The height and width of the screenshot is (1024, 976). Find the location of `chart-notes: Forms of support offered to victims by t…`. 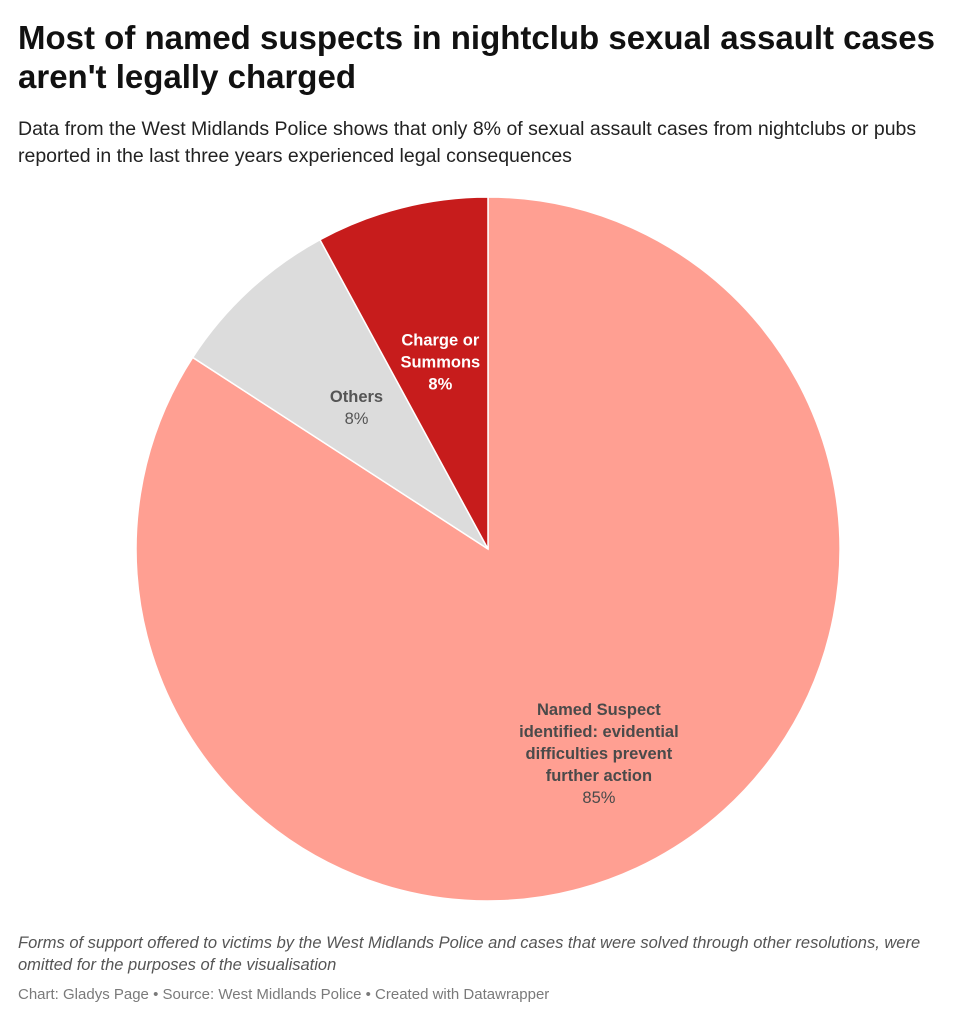

chart-notes: Forms of support offered to victims by t… is located at coordinates (469, 954).